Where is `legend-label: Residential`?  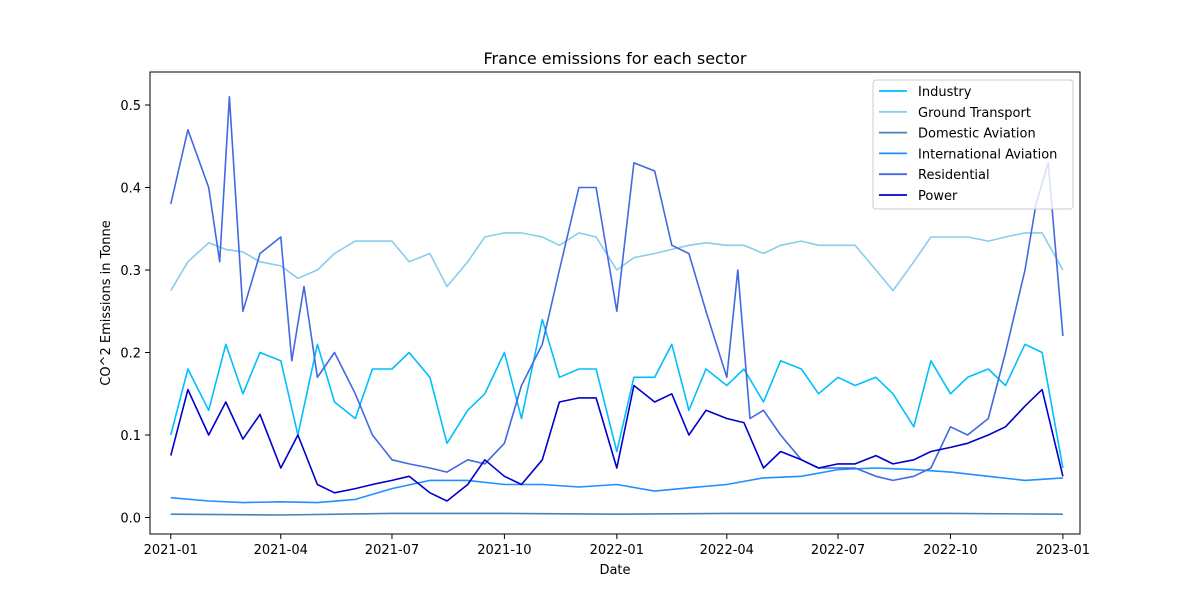 legend-label: Residential is located at coordinates (954, 175).